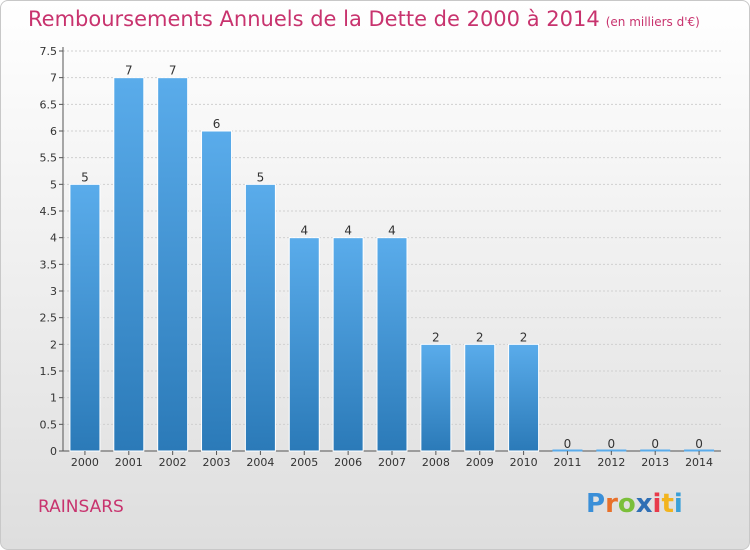 The height and width of the screenshot is (550, 750). What do you see at coordinates (173, 264) in the screenshot?
I see `bar-2002` at bounding box center [173, 264].